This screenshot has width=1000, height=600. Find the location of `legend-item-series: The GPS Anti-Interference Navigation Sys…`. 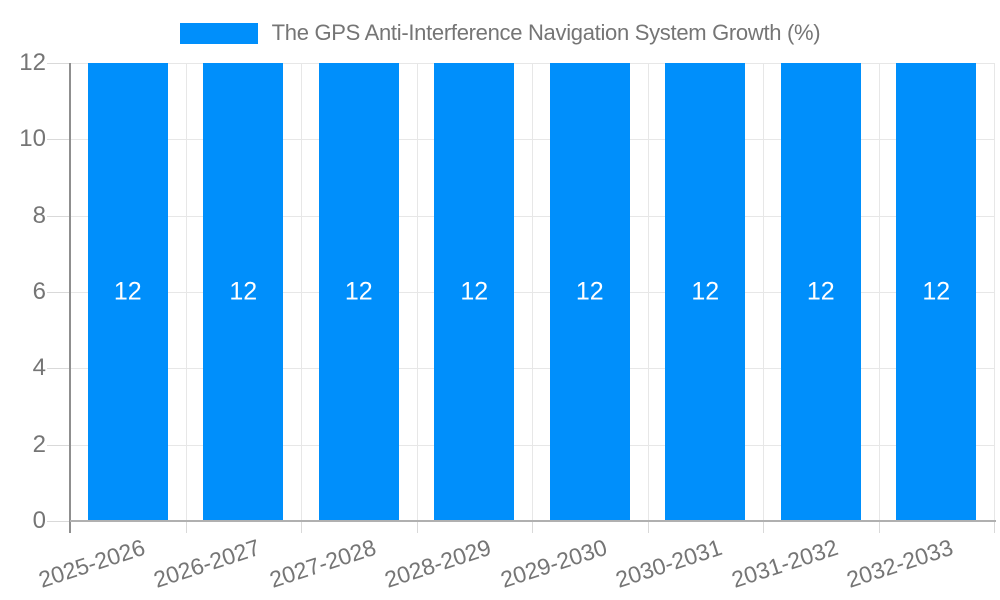

legend-item-series: The GPS Anti-Interference Navigation Sys… is located at coordinates (500, 33).